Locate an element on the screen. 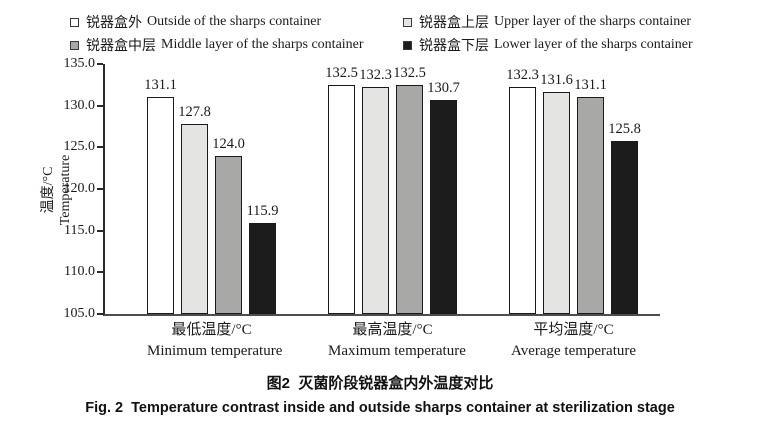 The height and width of the screenshot is (434, 760). bar-slot: 131.6 is located at coordinates (556, 193).